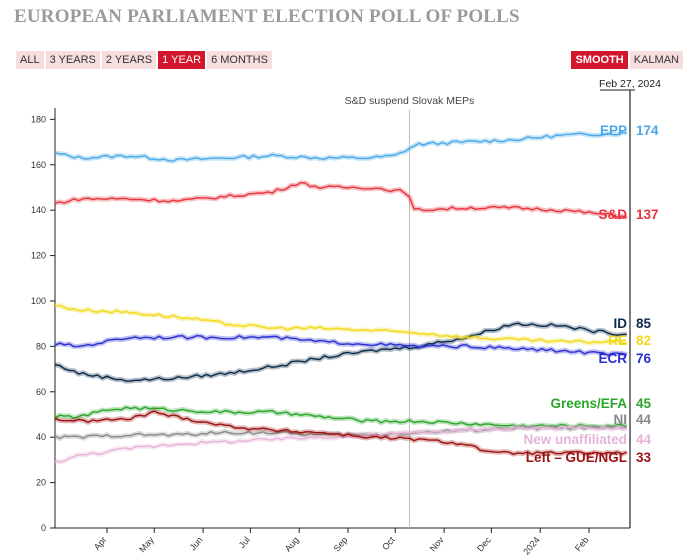  I want to click on series-line-epp, so click(340, 146).